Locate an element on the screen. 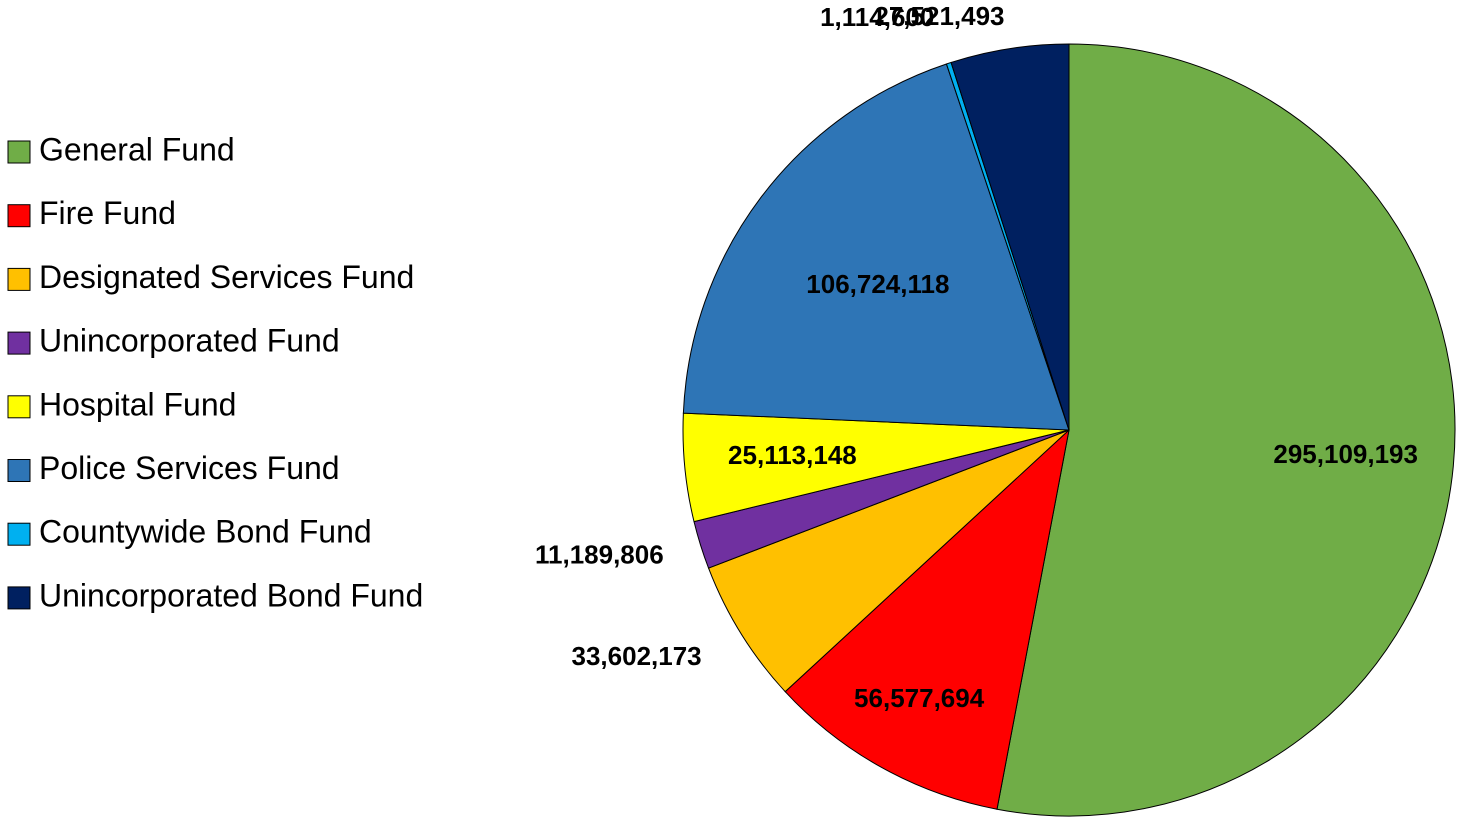 The height and width of the screenshot is (817, 1459). data-label: 33,602,173 is located at coordinates (637, 656).